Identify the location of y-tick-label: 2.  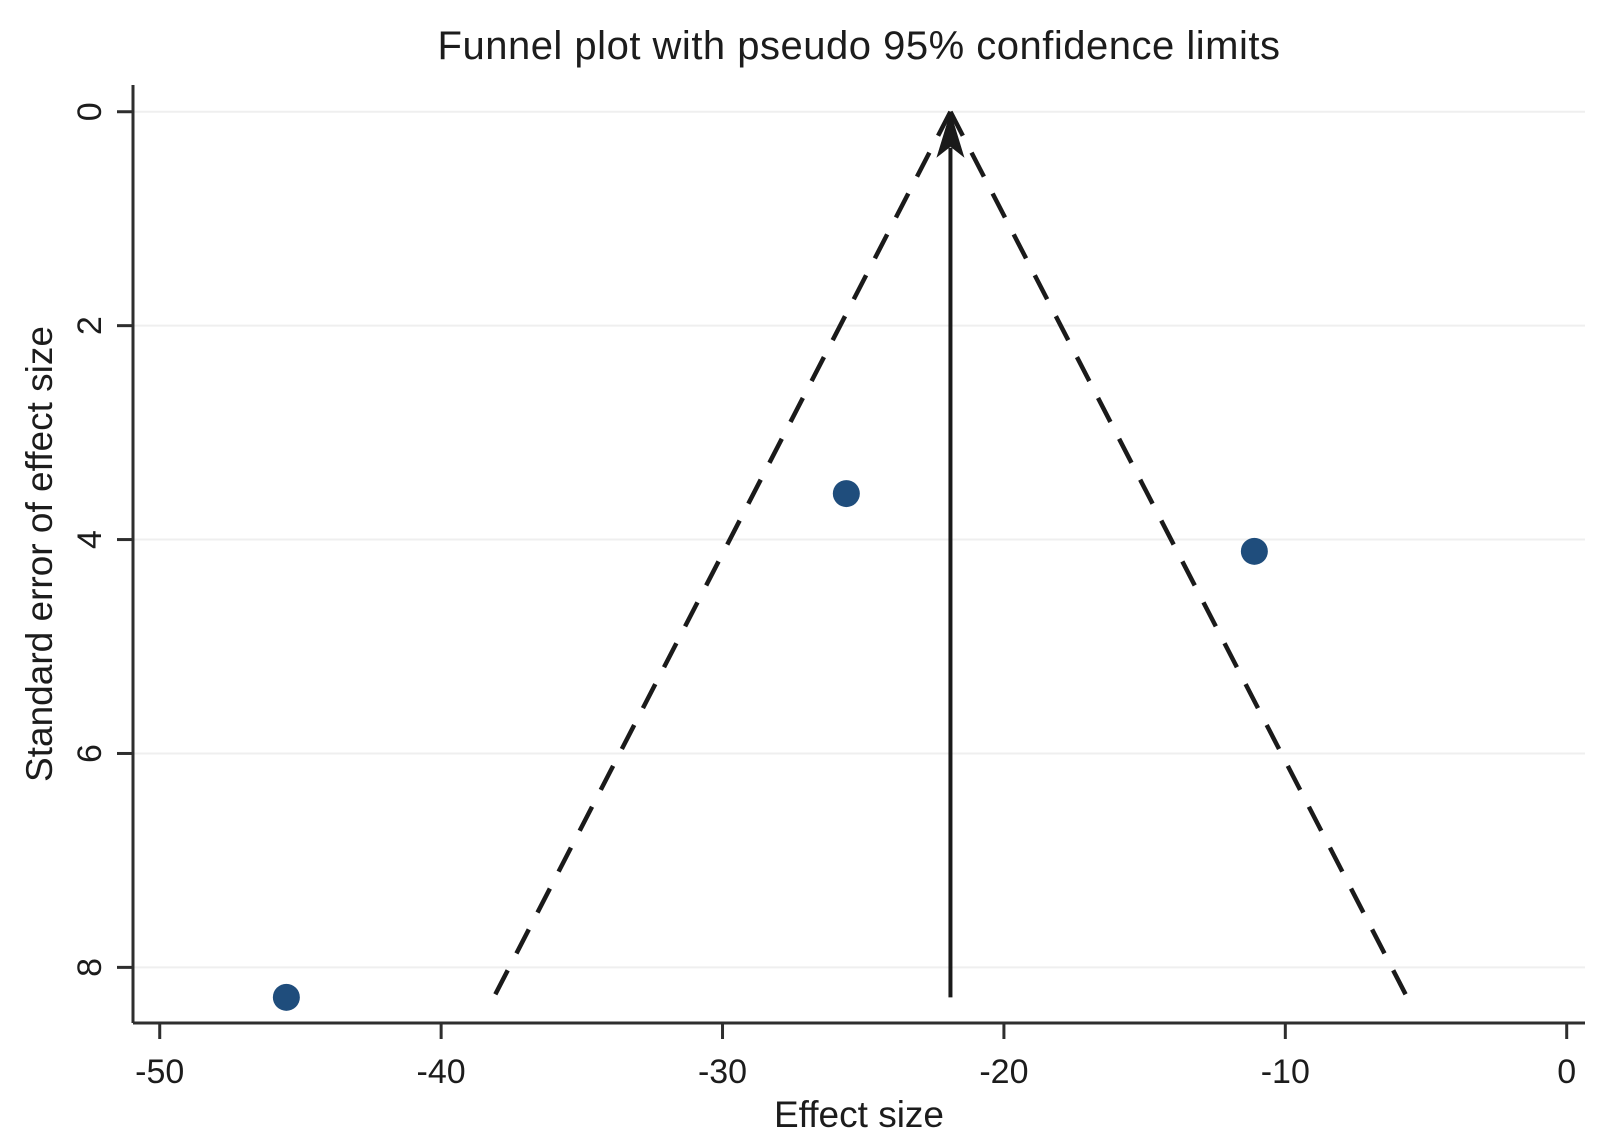
(90, 325).